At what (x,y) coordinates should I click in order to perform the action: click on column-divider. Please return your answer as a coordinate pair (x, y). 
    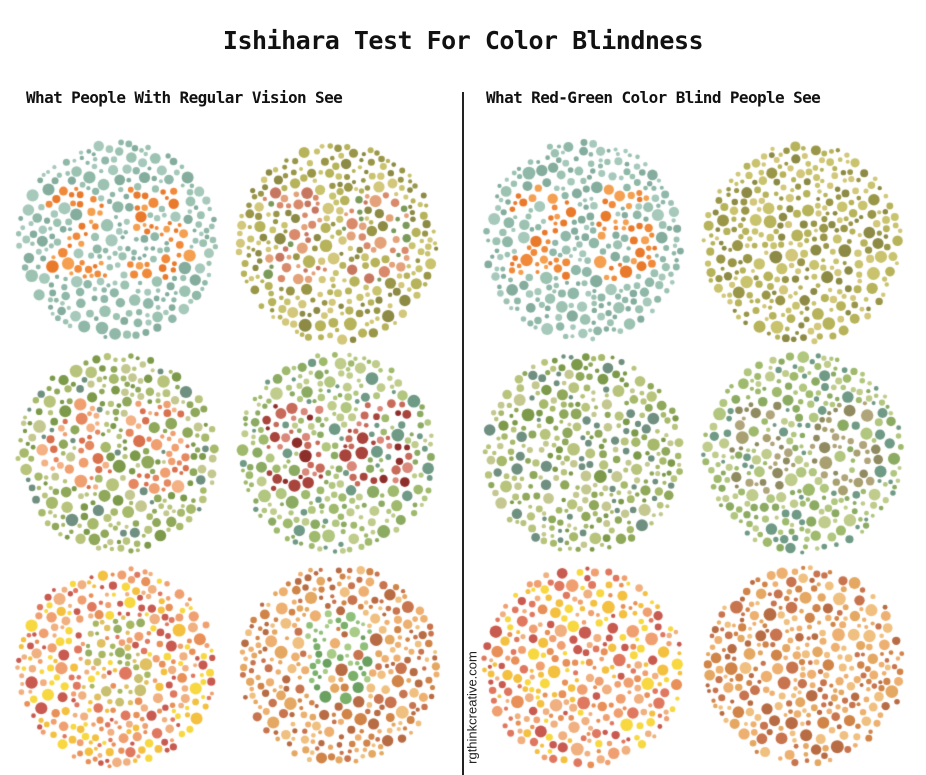
    Looking at the image, I should click on (463, 433).